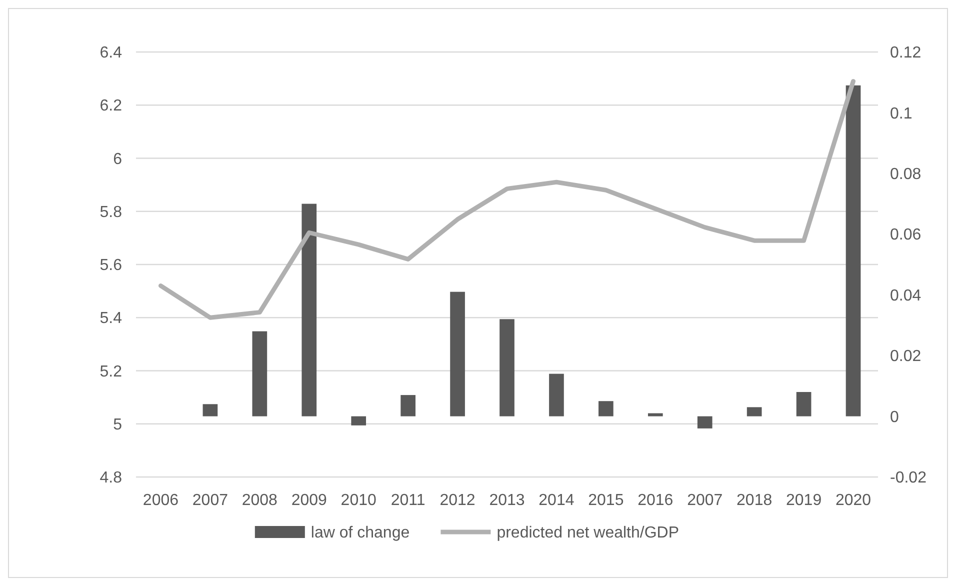 Image resolution: width=955 pixels, height=585 pixels. I want to click on y2-tick-label: 0.02, so click(906, 357).